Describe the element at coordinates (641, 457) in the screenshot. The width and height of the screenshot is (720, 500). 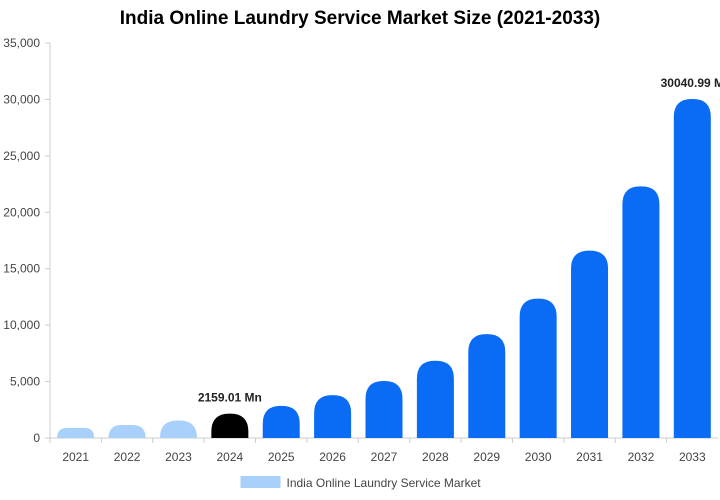
I see `x-tick-label: 2032` at that location.